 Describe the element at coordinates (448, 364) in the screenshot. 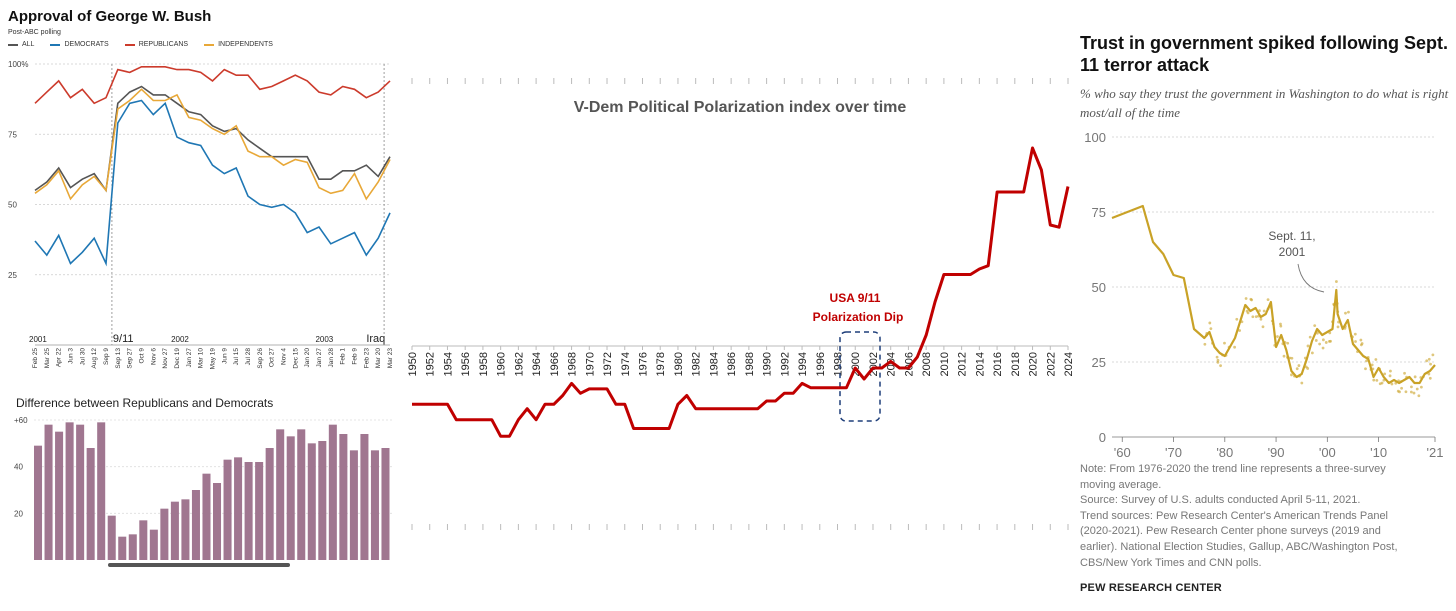

I see `x-tick-label: 1954` at that location.